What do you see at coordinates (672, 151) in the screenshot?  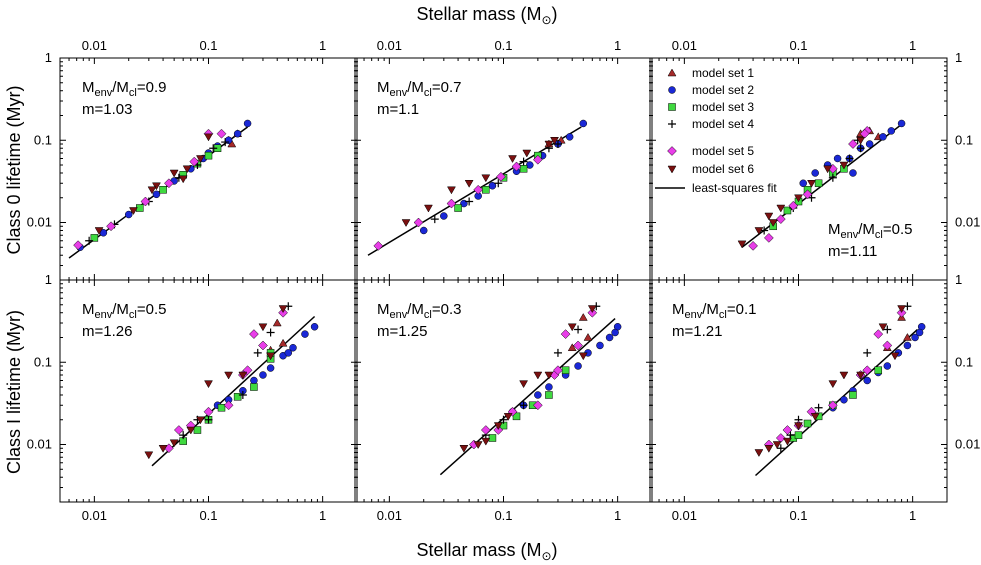 I see `legend-swatch-set5` at bounding box center [672, 151].